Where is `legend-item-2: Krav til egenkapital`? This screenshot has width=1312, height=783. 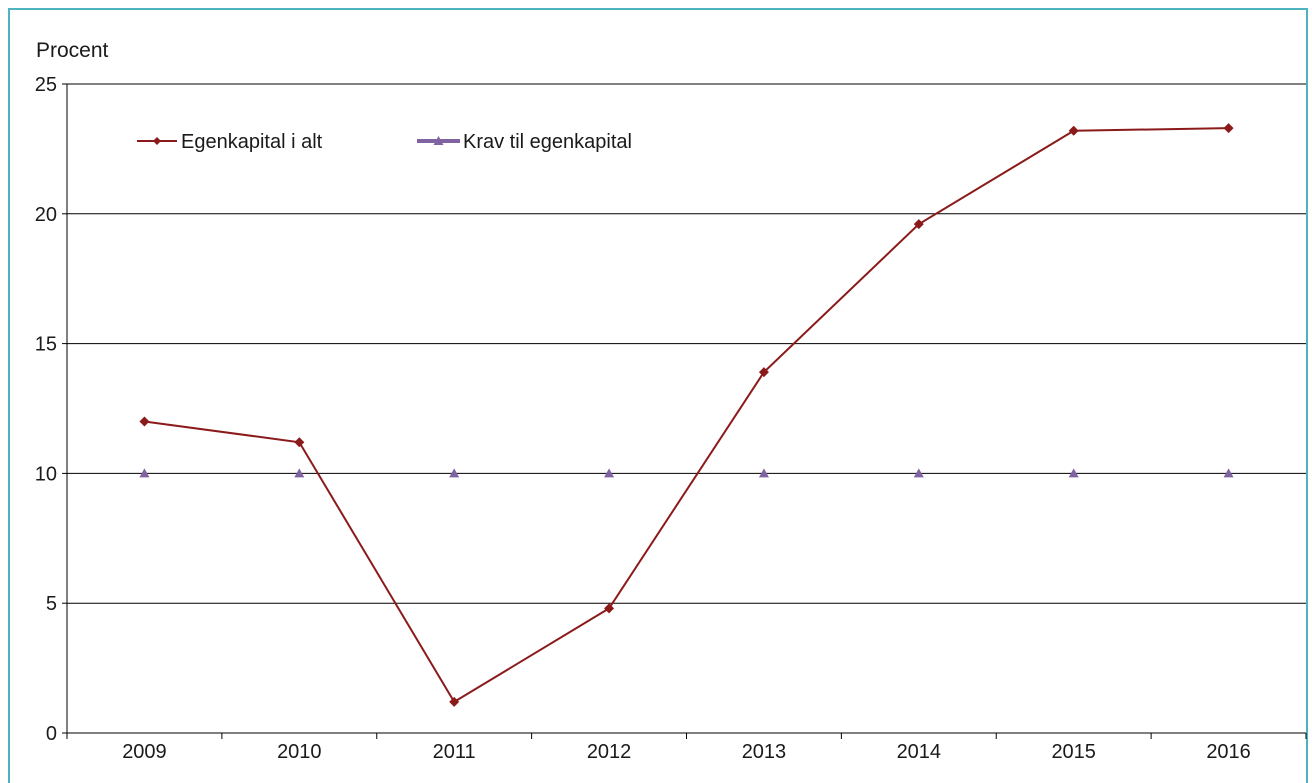
legend-item-2: Krav til egenkapital is located at coordinates (524, 142).